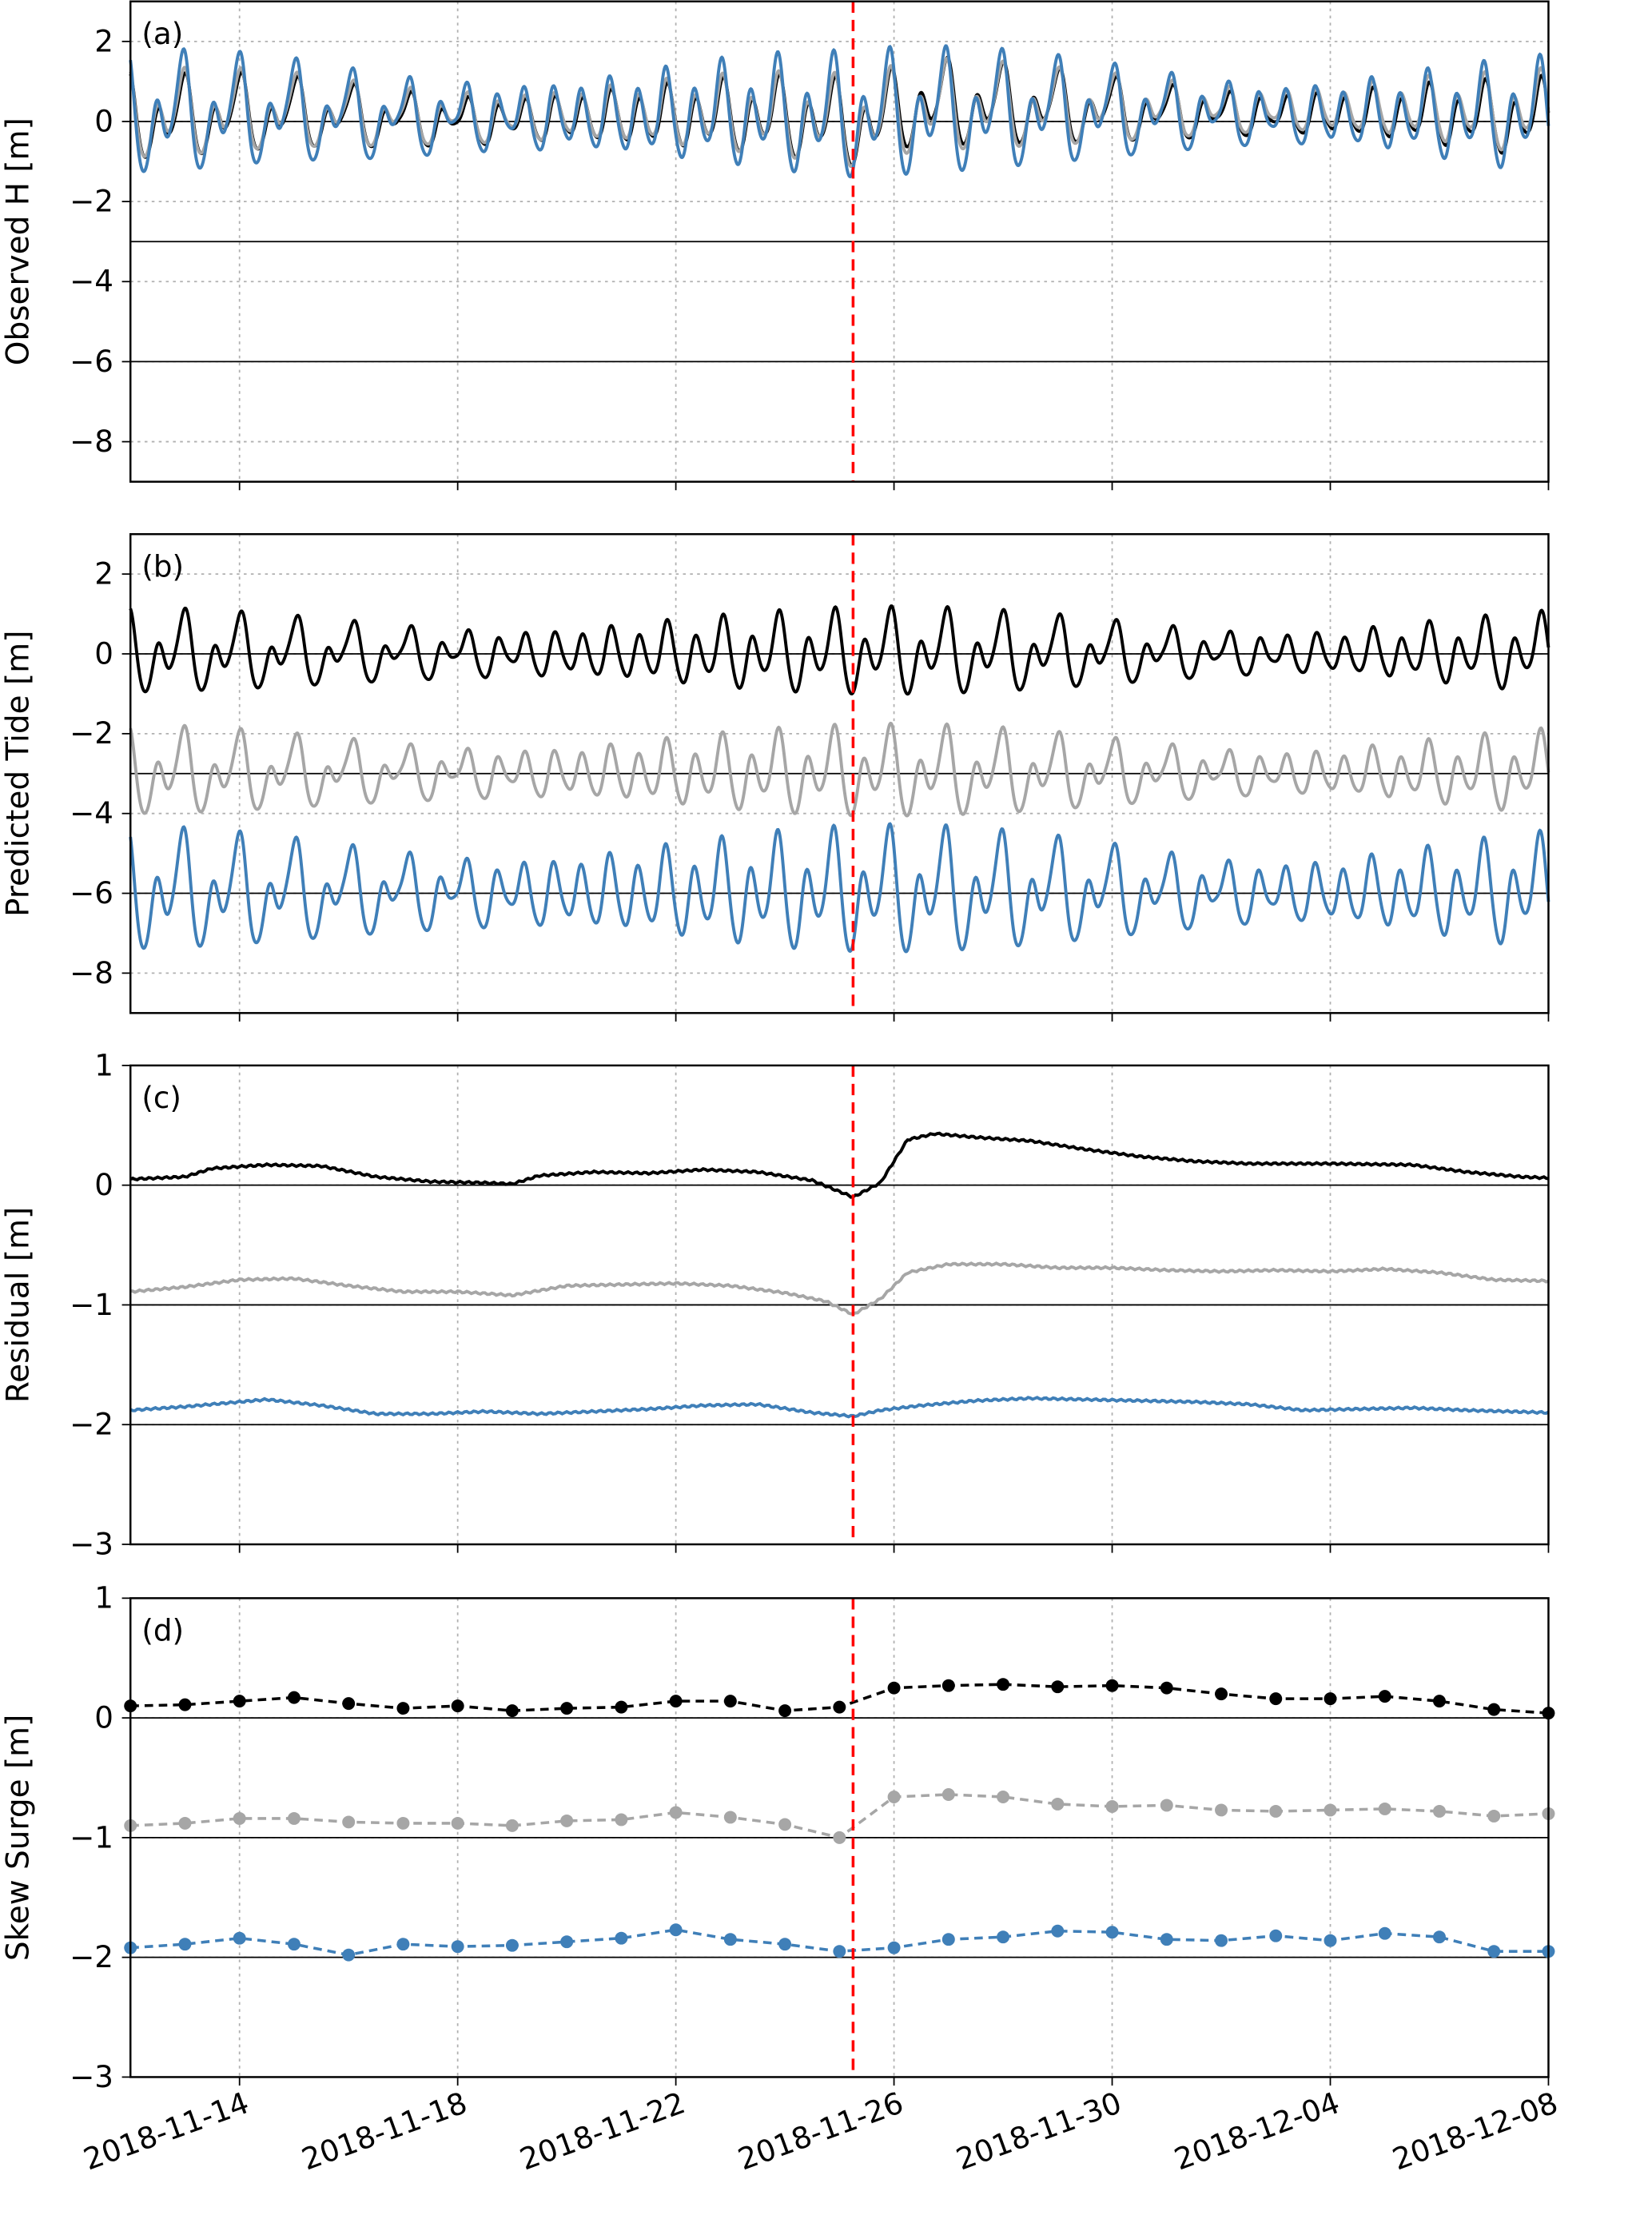 This screenshot has height=2223, width=1652. What do you see at coordinates (161, 1097) in the screenshot?
I see `panel-label: (c)` at bounding box center [161, 1097].